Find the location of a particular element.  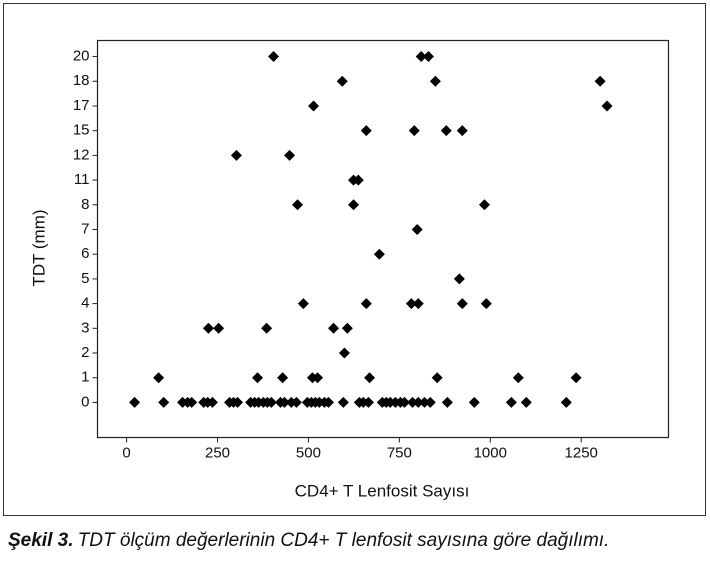

x-axis-label: CD4+ T Lenfosit Sayısı is located at coordinates (382, 490).